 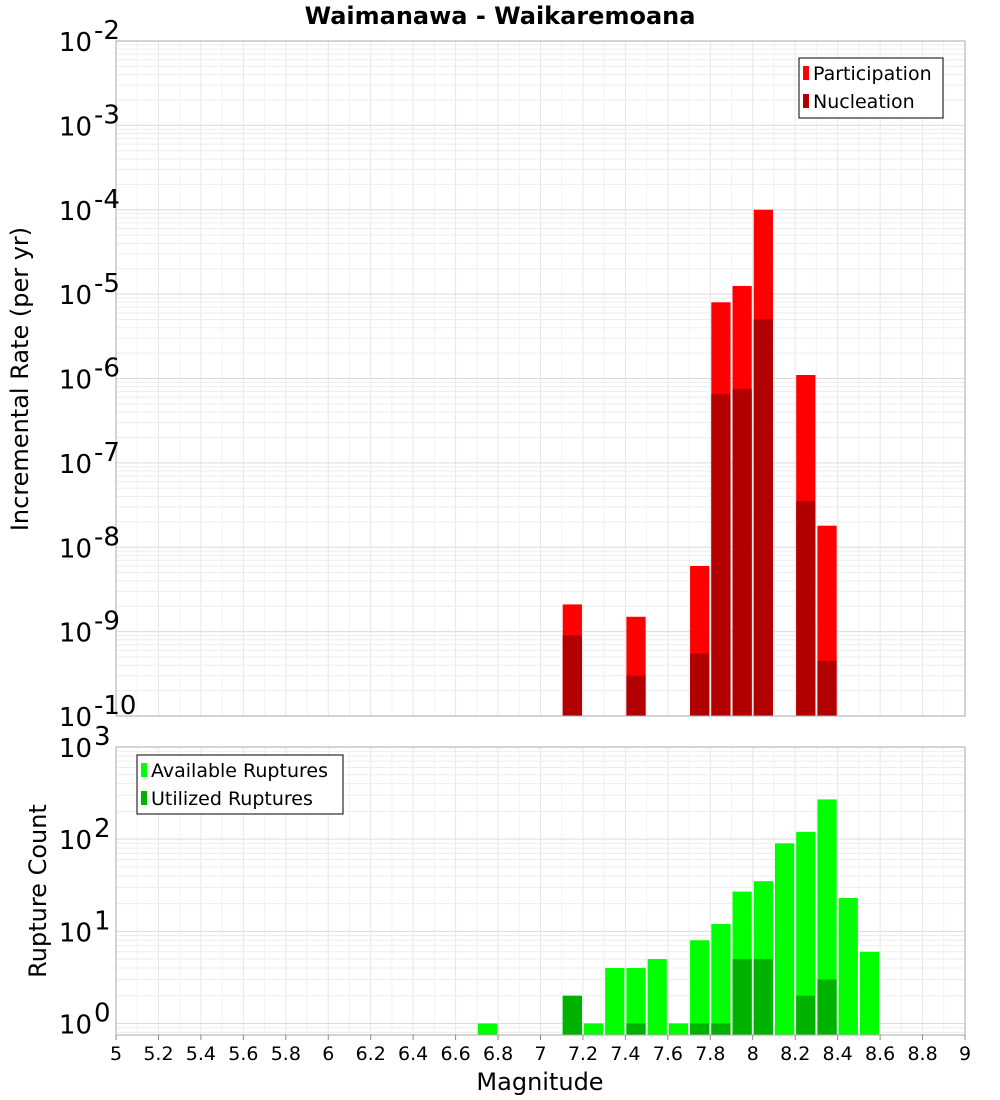 What do you see at coordinates (158, 1054) in the screenshot?
I see `x-tick-label-1: 5.2` at bounding box center [158, 1054].